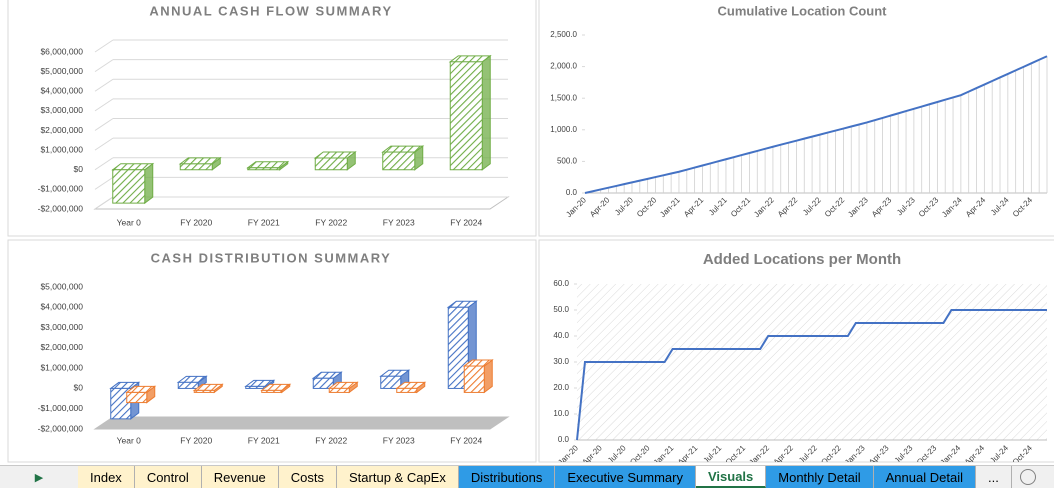 Image resolution: width=1054 pixels, height=488 pixels. What do you see at coordinates (240, 477) in the screenshot?
I see `sheet-tab: Revenue` at bounding box center [240, 477].